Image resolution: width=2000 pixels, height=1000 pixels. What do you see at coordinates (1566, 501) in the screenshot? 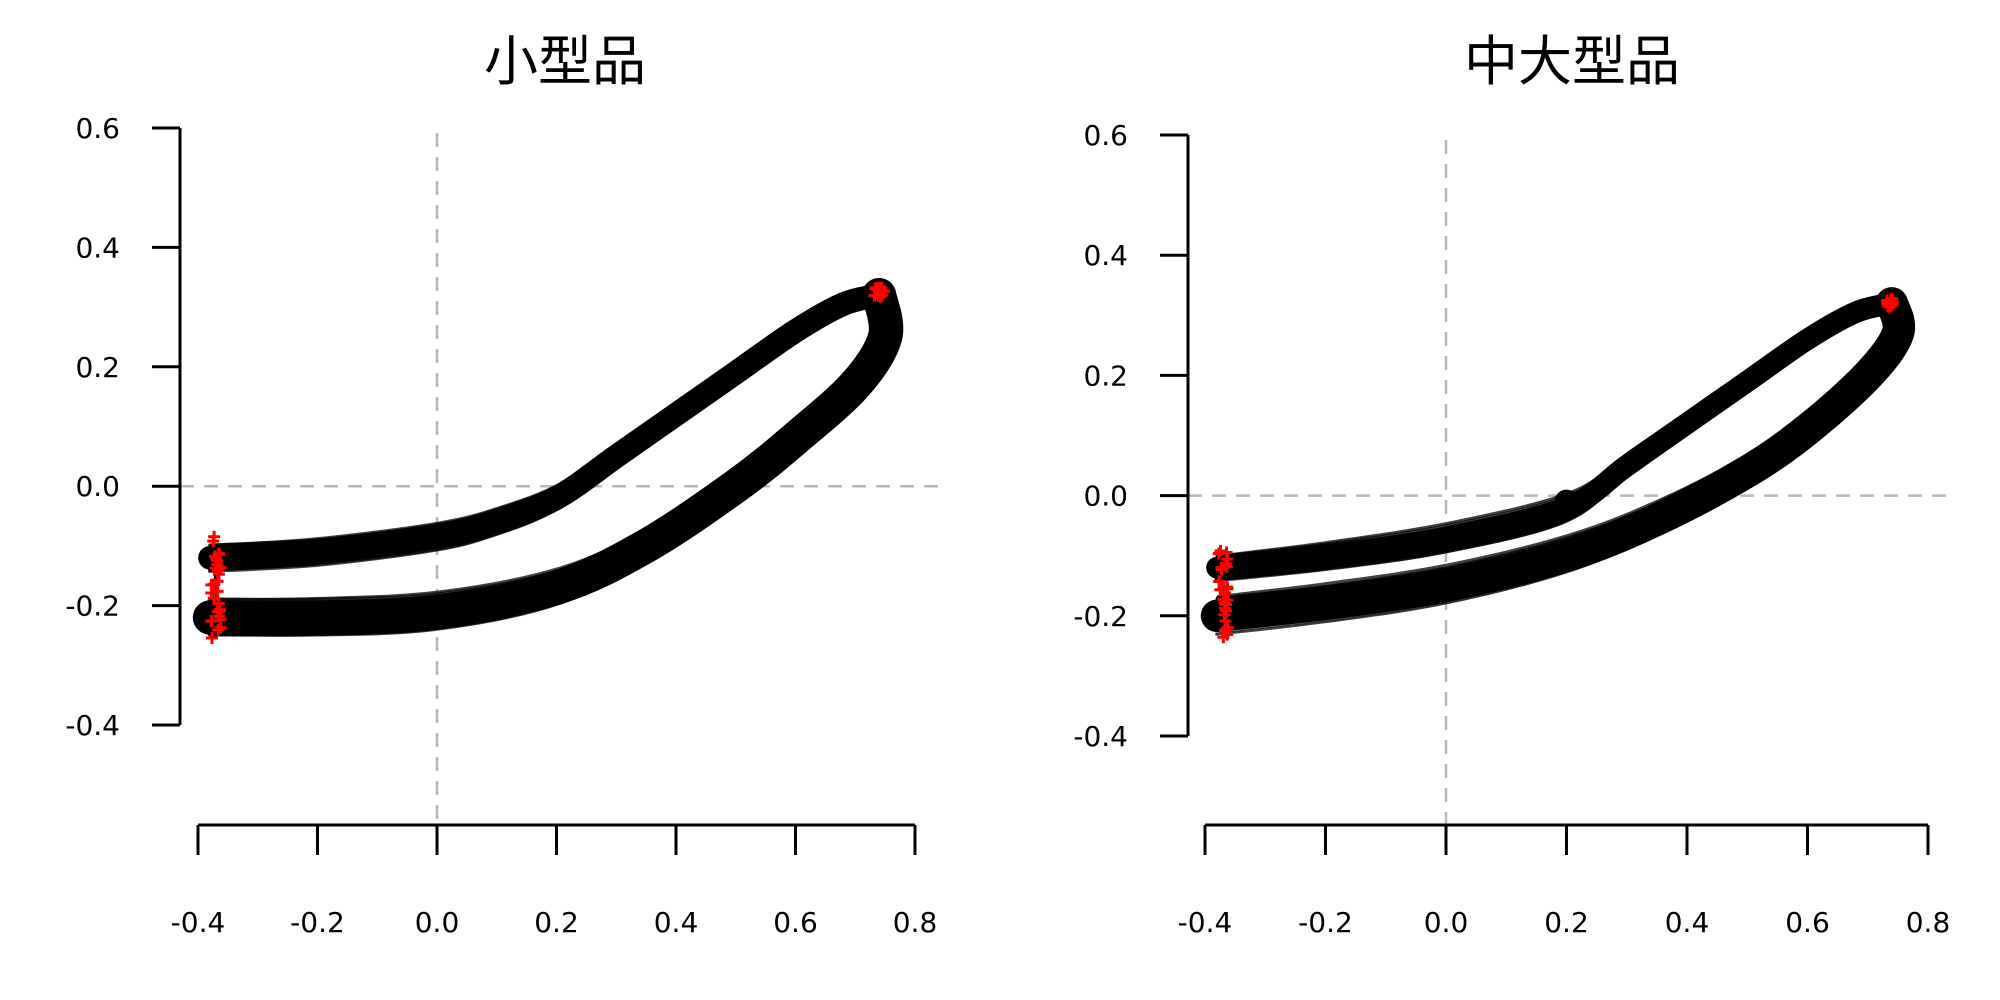
I see `trajectory-blob` at bounding box center [1566, 501].